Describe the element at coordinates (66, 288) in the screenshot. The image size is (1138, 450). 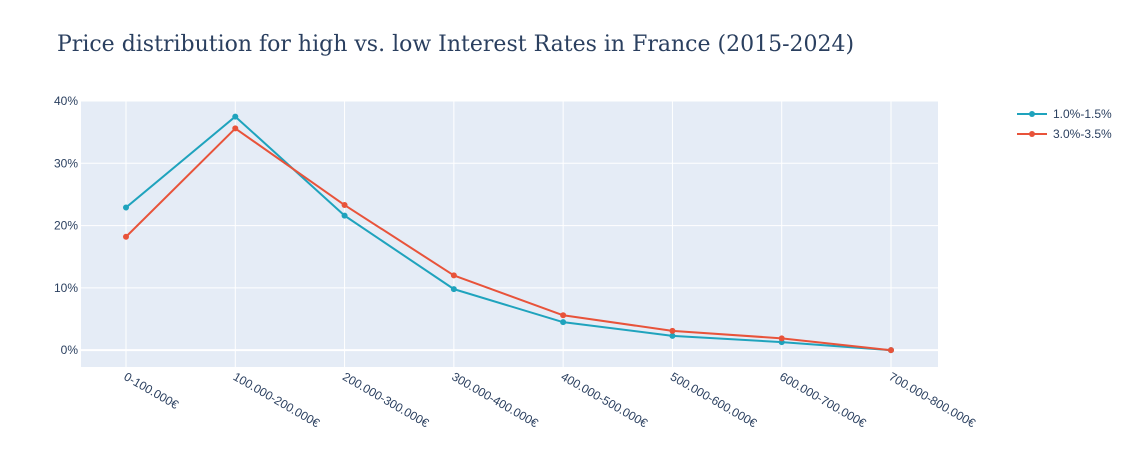
I see `y-tick-label: 10%` at that location.